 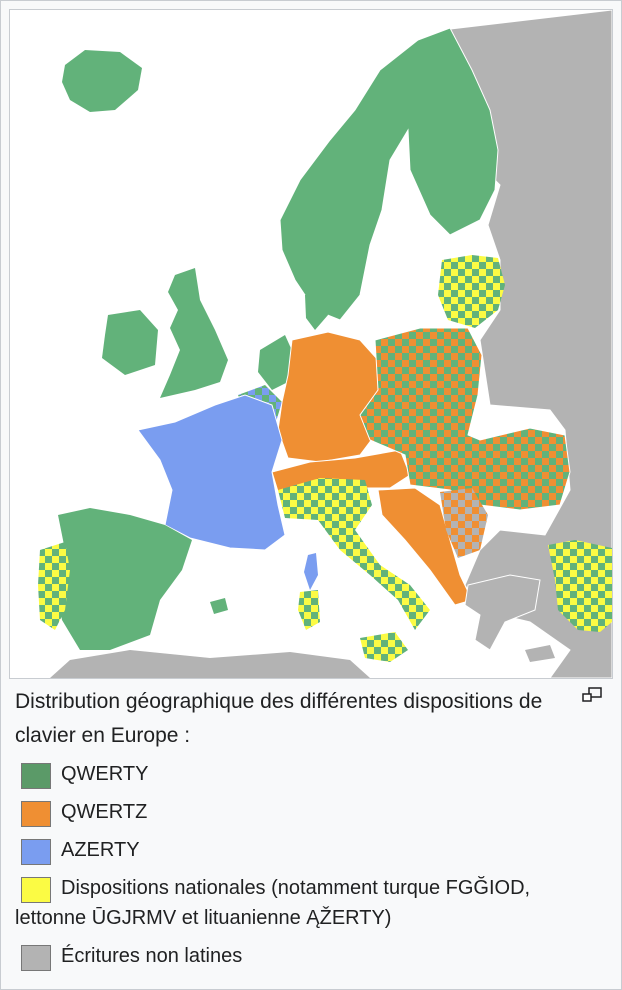 I want to click on region-ireland, so click(x=130, y=342).